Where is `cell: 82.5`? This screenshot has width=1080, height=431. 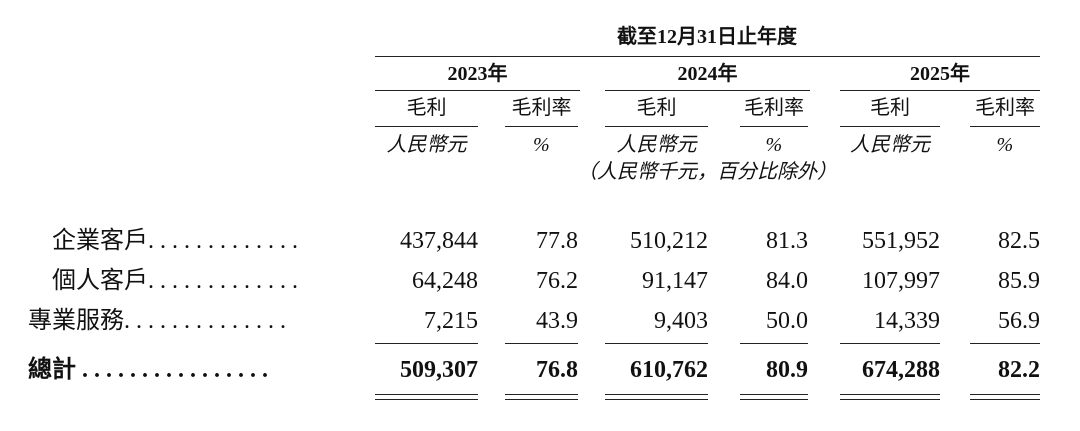 cell: 82.5 is located at coordinates (1019, 241).